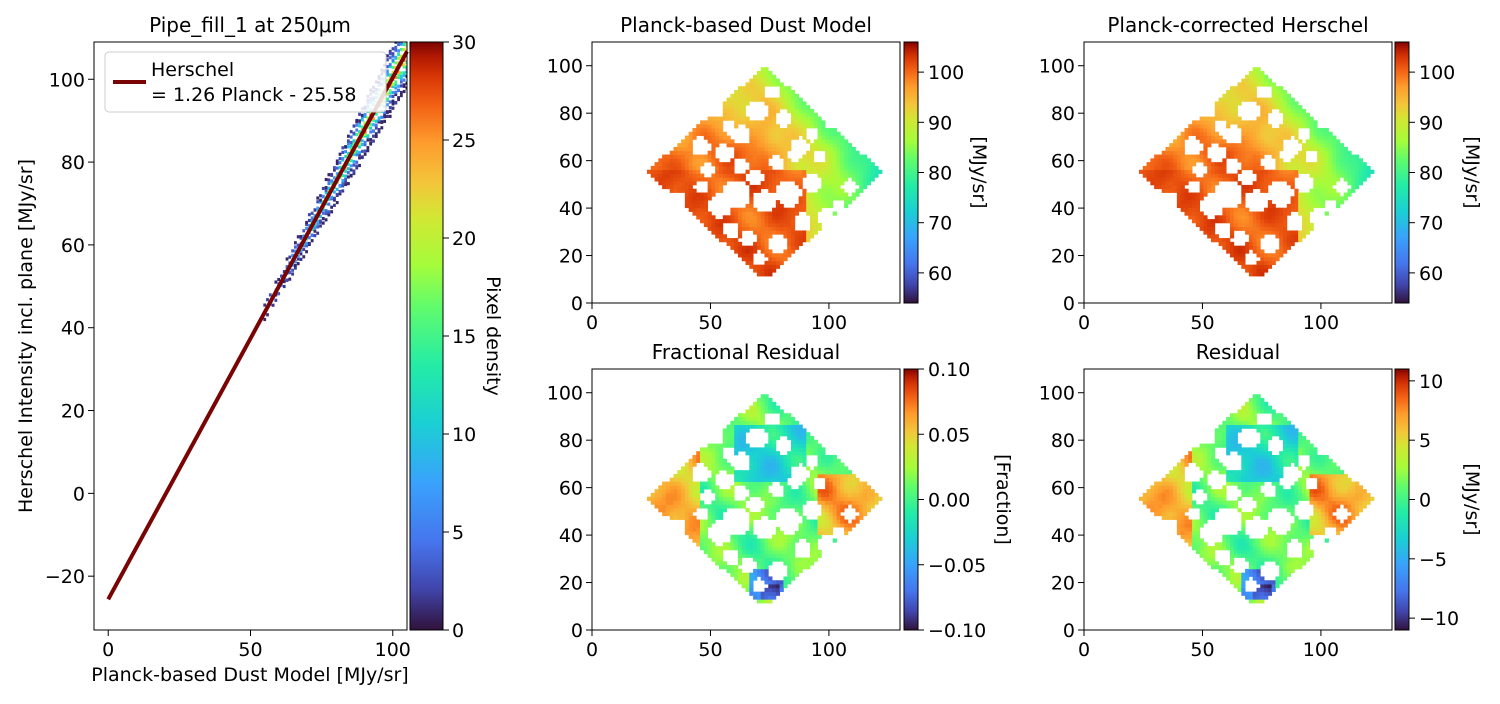 Image resolution: width=1500 pixels, height=704 pixels. I want to click on y-tick-label: 80, so click(73, 163).